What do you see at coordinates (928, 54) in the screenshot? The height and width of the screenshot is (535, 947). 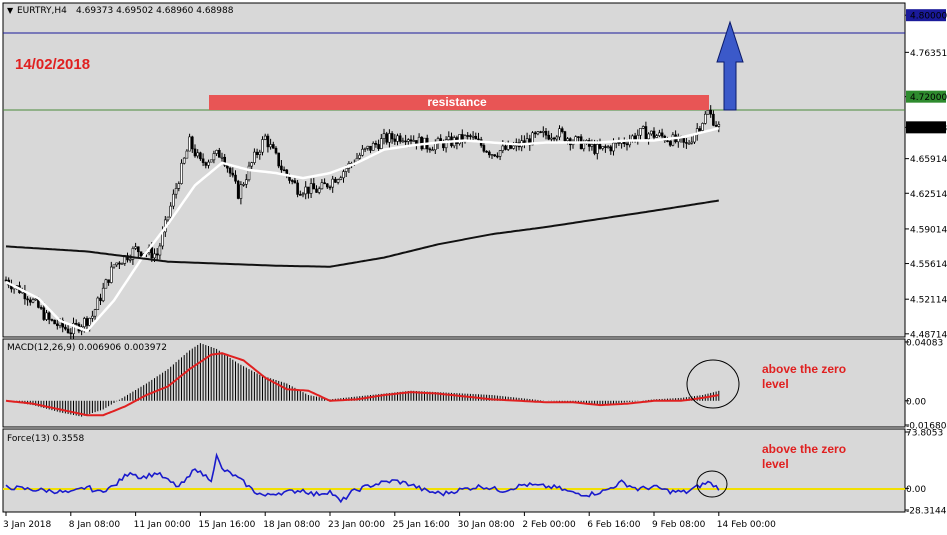 I see `price-tick-label: 4.76351` at bounding box center [928, 54].